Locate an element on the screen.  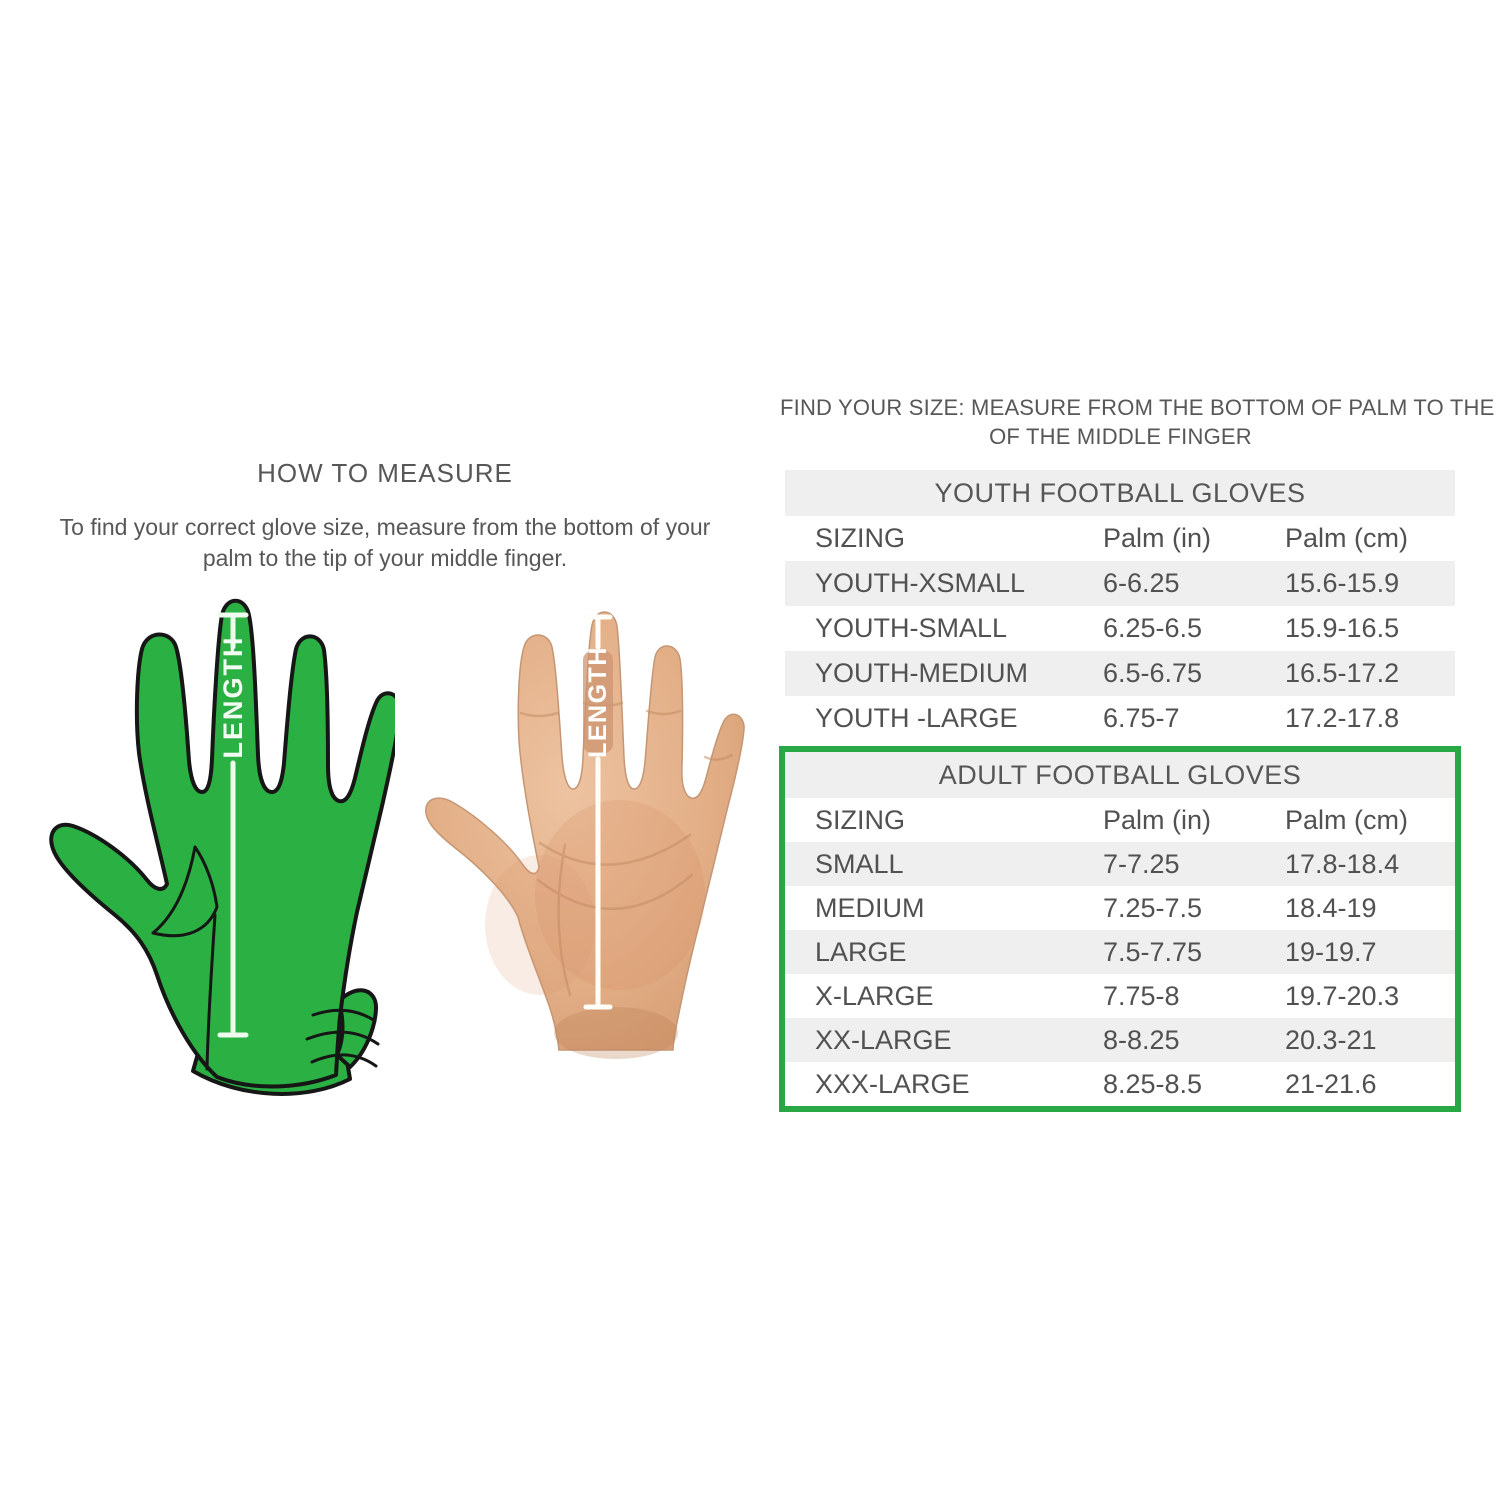
table-row: YOUTH-XSMALL 6-6.25 15.6-15.9 is located at coordinates (1120, 583).